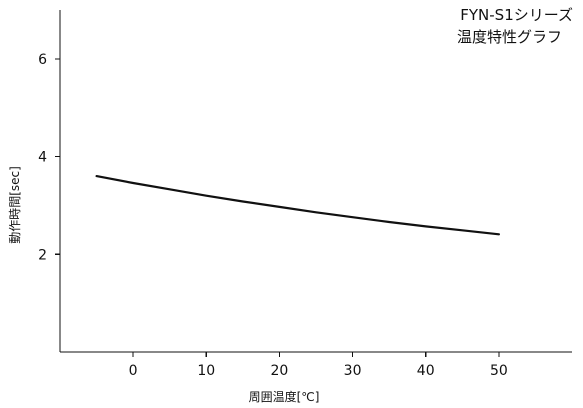  What do you see at coordinates (284, 396) in the screenshot?
I see `x-axis-title: 周囲温度[℃]` at bounding box center [284, 396].